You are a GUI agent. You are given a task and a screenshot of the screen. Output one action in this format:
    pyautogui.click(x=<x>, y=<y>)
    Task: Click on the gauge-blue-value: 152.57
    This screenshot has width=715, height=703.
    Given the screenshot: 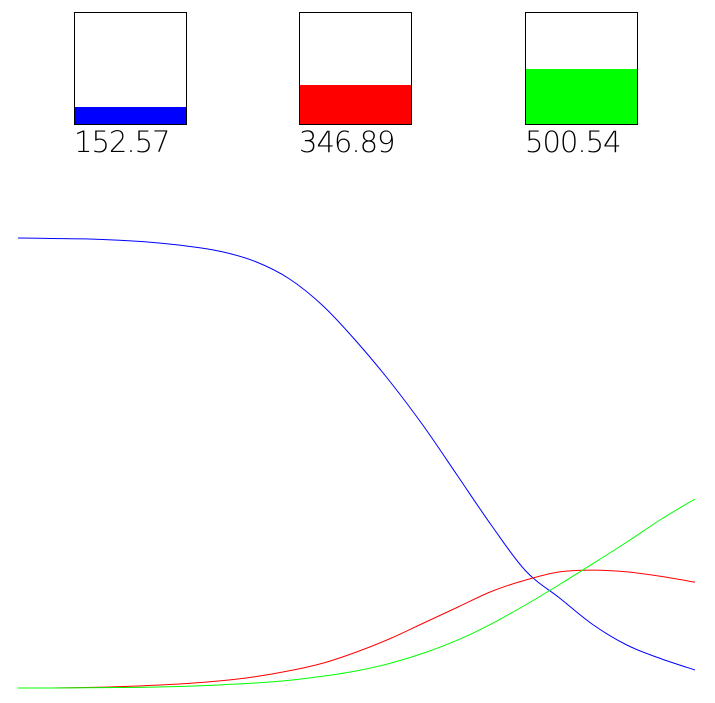 What is the action you would take?
    pyautogui.click(x=122, y=142)
    